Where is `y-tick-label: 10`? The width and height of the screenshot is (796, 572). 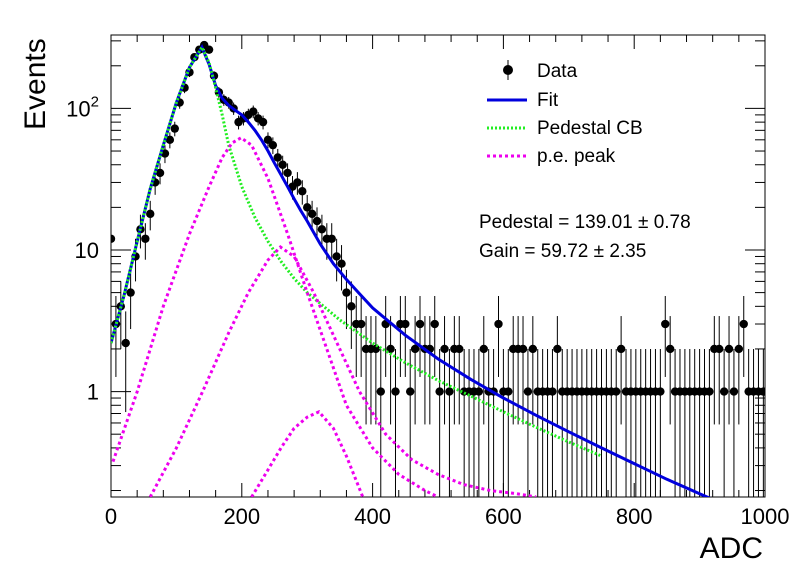
y-tick-label: 10 is located at coordinates (87, 250).